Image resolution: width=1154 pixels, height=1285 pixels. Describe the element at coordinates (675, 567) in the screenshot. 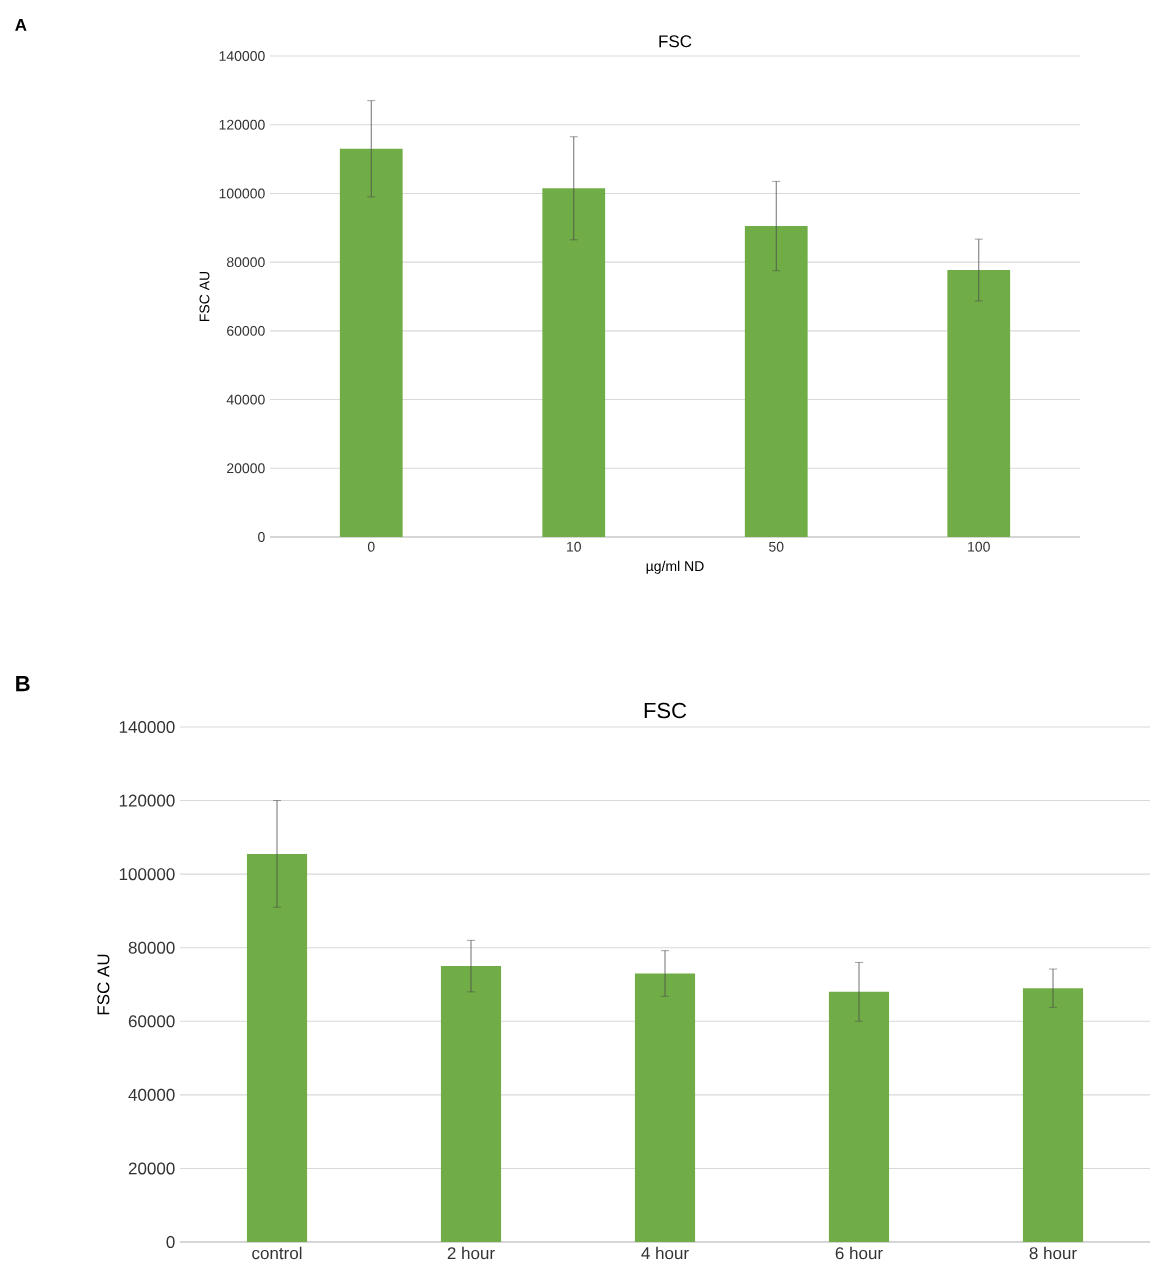

I see `x-axis-title: µg/ml ND` at that location.